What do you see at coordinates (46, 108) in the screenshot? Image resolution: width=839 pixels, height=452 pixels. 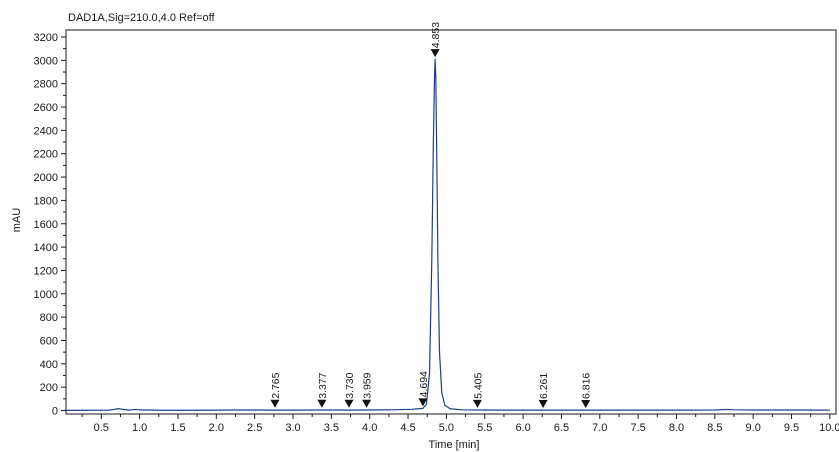 I see `y-tick-label: 2600` at bounding box center [46, 108].